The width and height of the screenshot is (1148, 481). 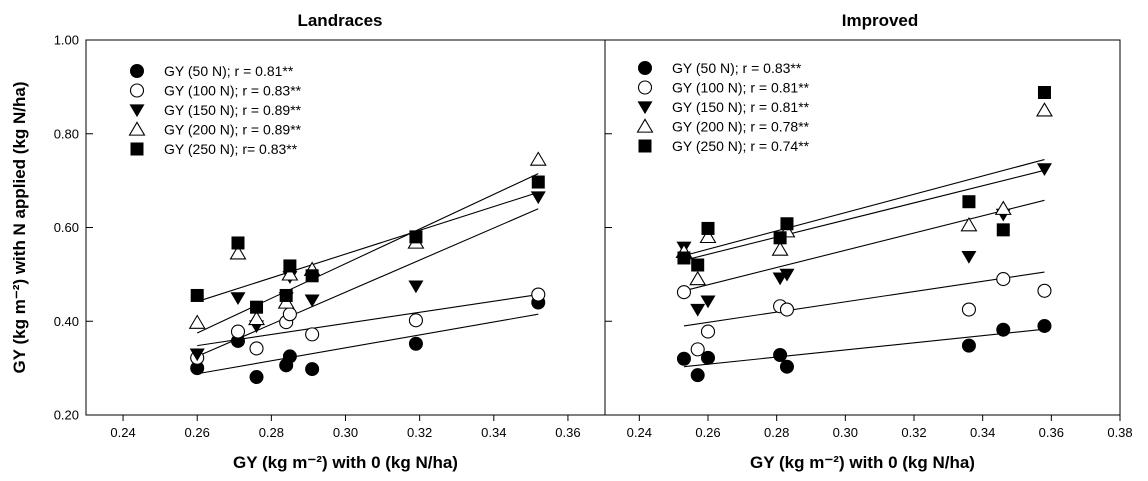 I want to click on legend-label: GY (250 N); r = 0.74**, so click(x=741, y=146).